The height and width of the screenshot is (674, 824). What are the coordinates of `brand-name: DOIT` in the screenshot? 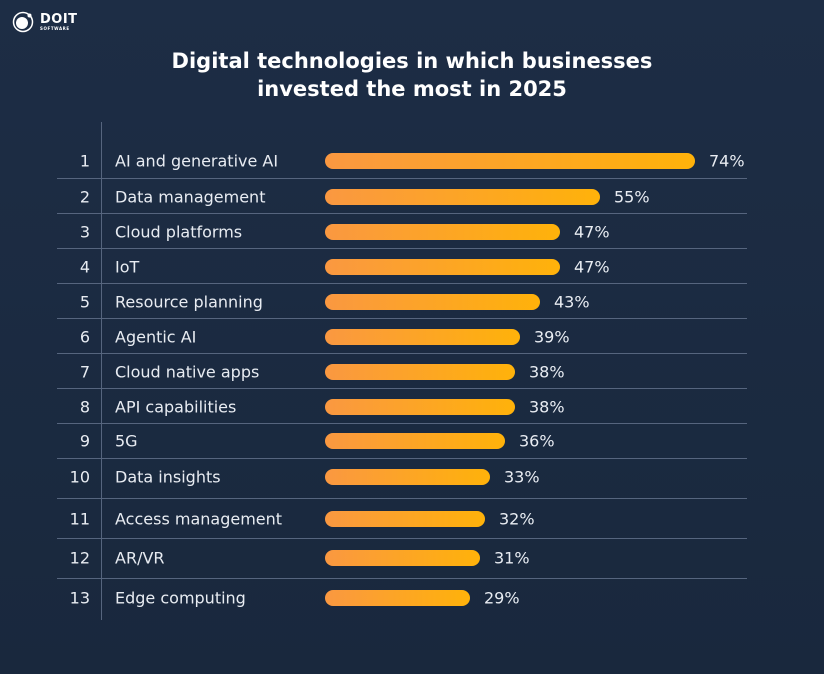 It's located at (59, 19).